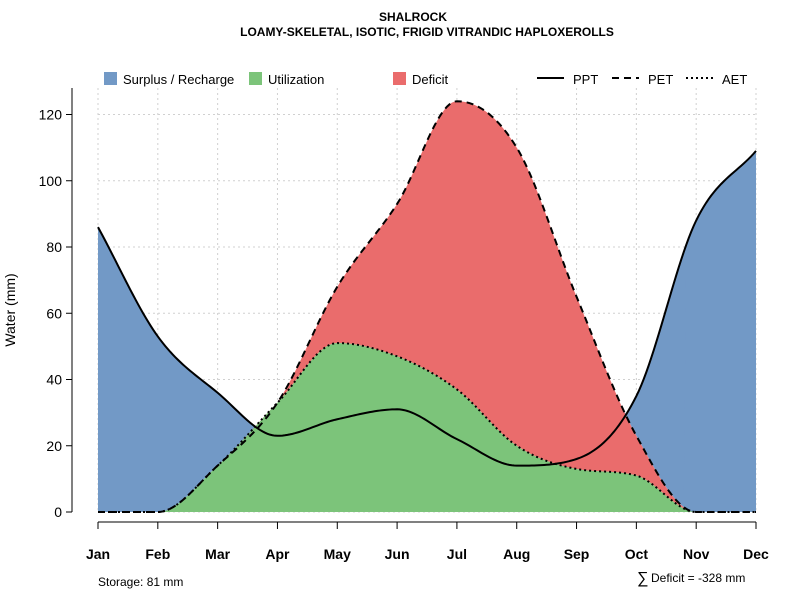 This screenshot has height=600, width=800. What do you see at coordinates (157, 554) in the screenshot?
I see `x-tick-label: Feb` at bounding box center [157, 554].